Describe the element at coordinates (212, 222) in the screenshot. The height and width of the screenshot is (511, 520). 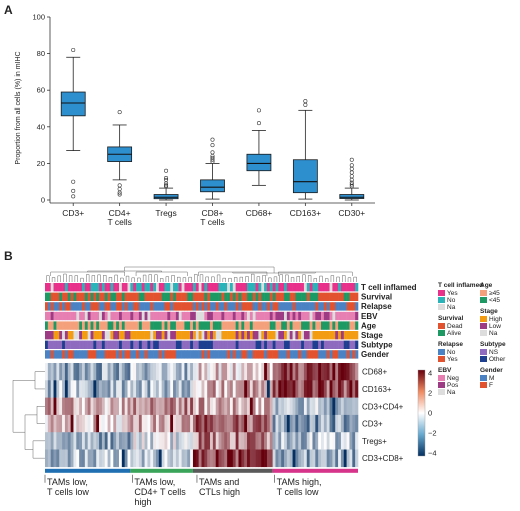
I see `x-category-label: T cells` at that location.